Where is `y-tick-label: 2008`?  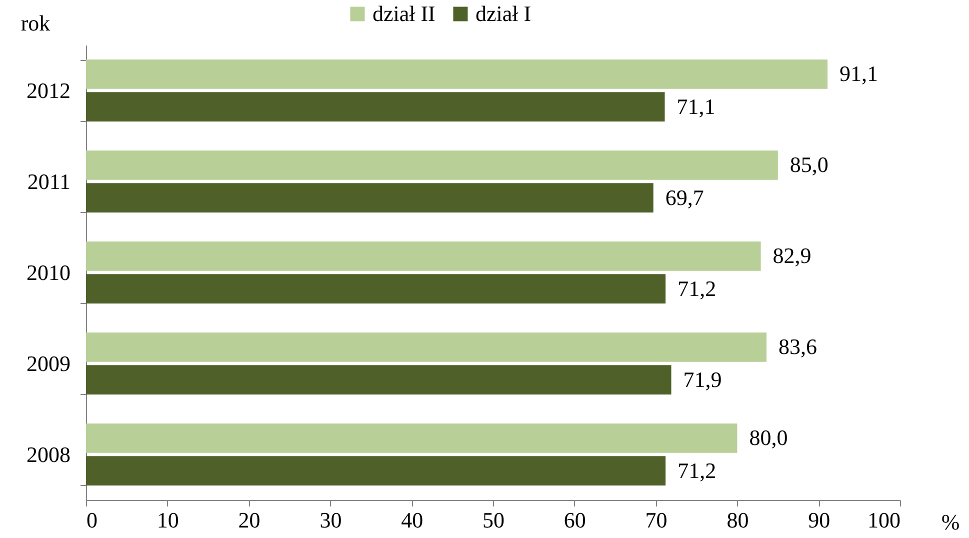
y-tick-label: 2008 is located at coordinates (48, 454).